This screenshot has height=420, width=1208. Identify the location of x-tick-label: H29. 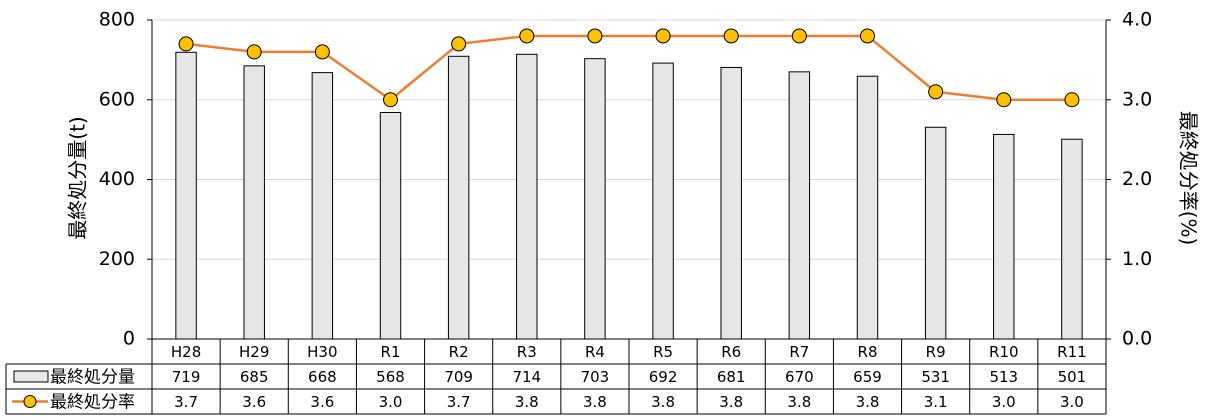
(254, 352).